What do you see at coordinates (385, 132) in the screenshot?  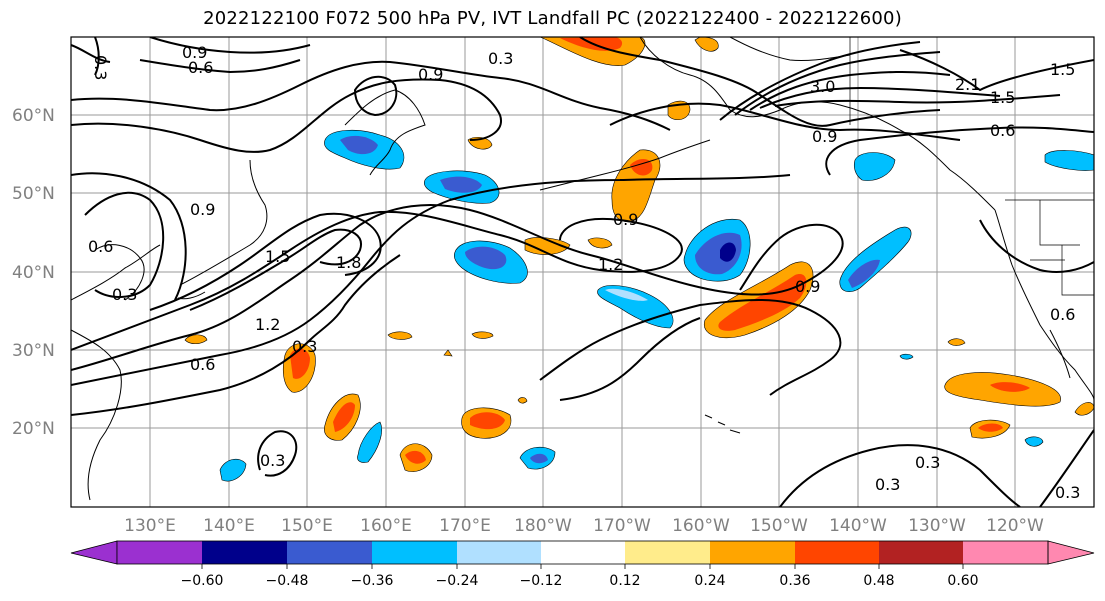 I see `coast-kamchatka` at bounding box center [385, 132].